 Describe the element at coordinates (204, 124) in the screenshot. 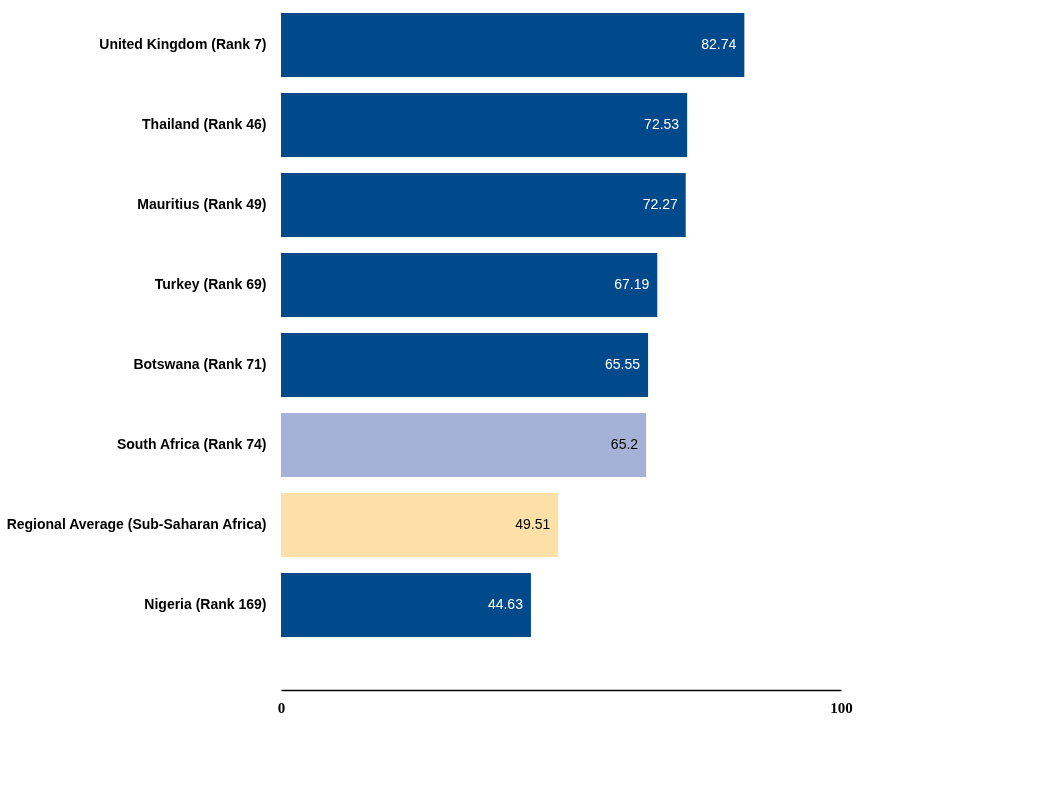

I see `y-tick-label: Thailand (Rank 46)` at that location.